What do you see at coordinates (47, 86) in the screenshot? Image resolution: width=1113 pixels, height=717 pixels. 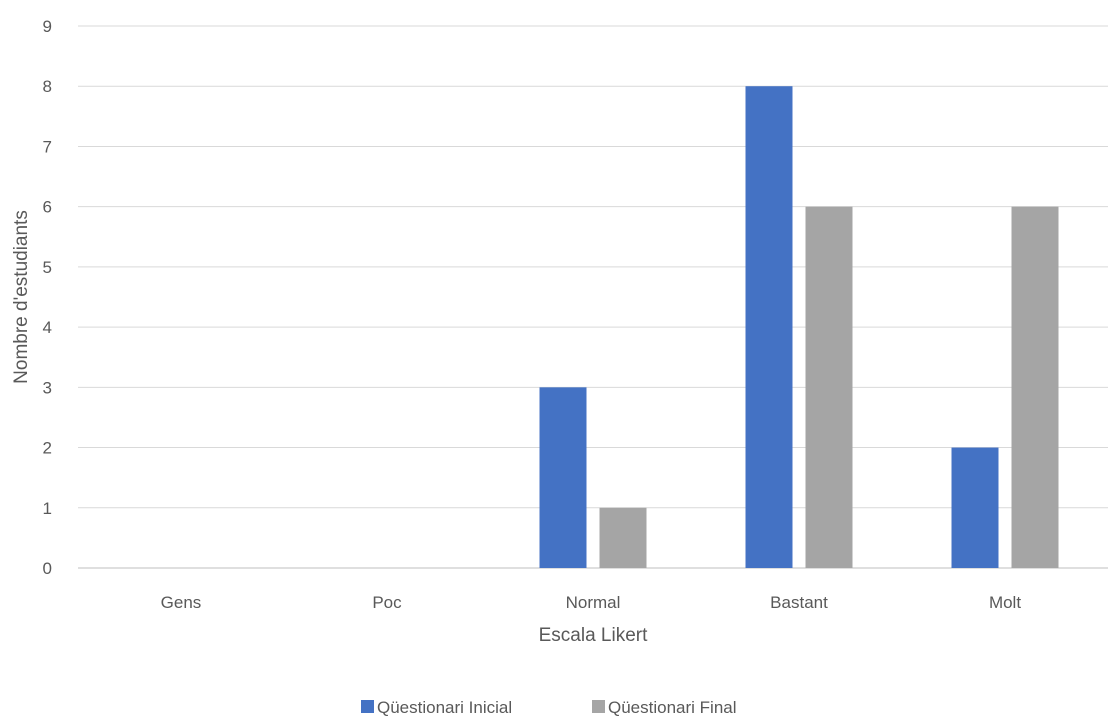 I see `y-tick-label: 8` at bounding box center [47, 86].